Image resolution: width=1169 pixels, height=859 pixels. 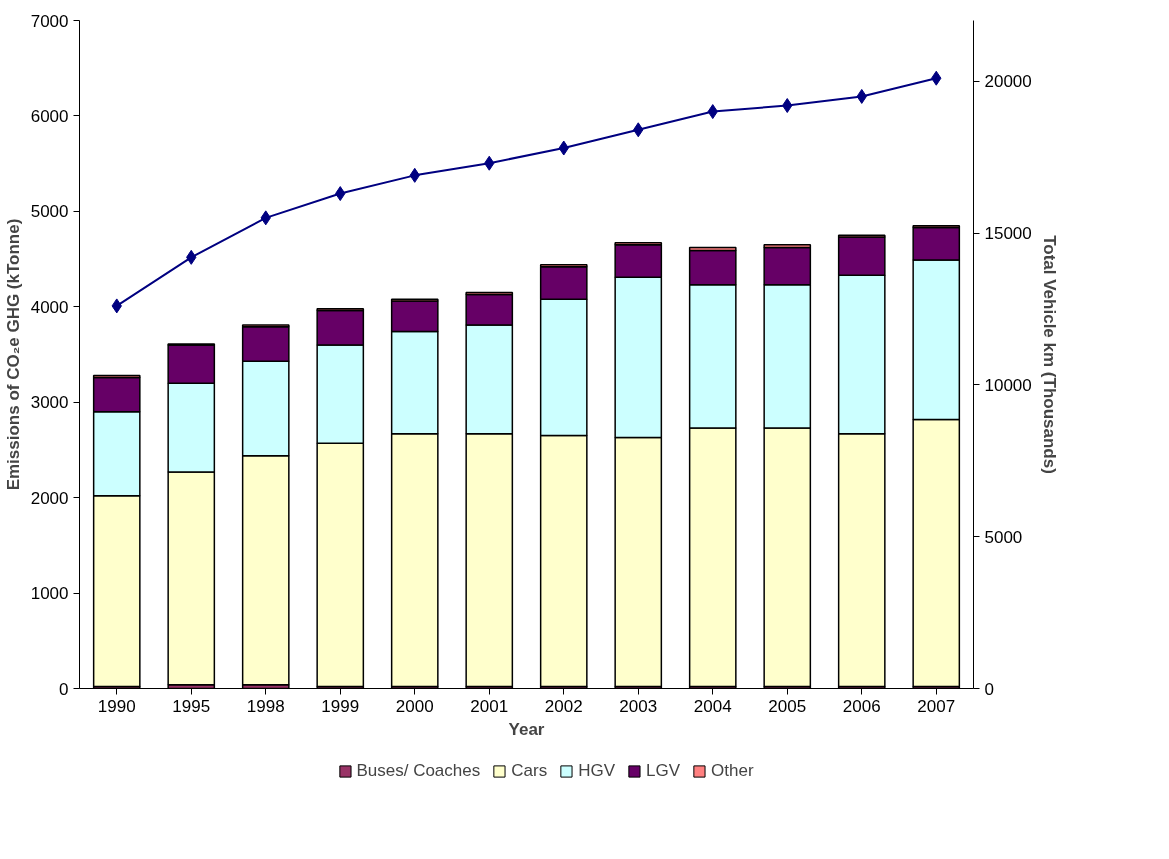 What do you see at coordinates (1008, 234) in the screenshot?
I see `y2-tick-label: 15000` at bounding box center [1008, 234].